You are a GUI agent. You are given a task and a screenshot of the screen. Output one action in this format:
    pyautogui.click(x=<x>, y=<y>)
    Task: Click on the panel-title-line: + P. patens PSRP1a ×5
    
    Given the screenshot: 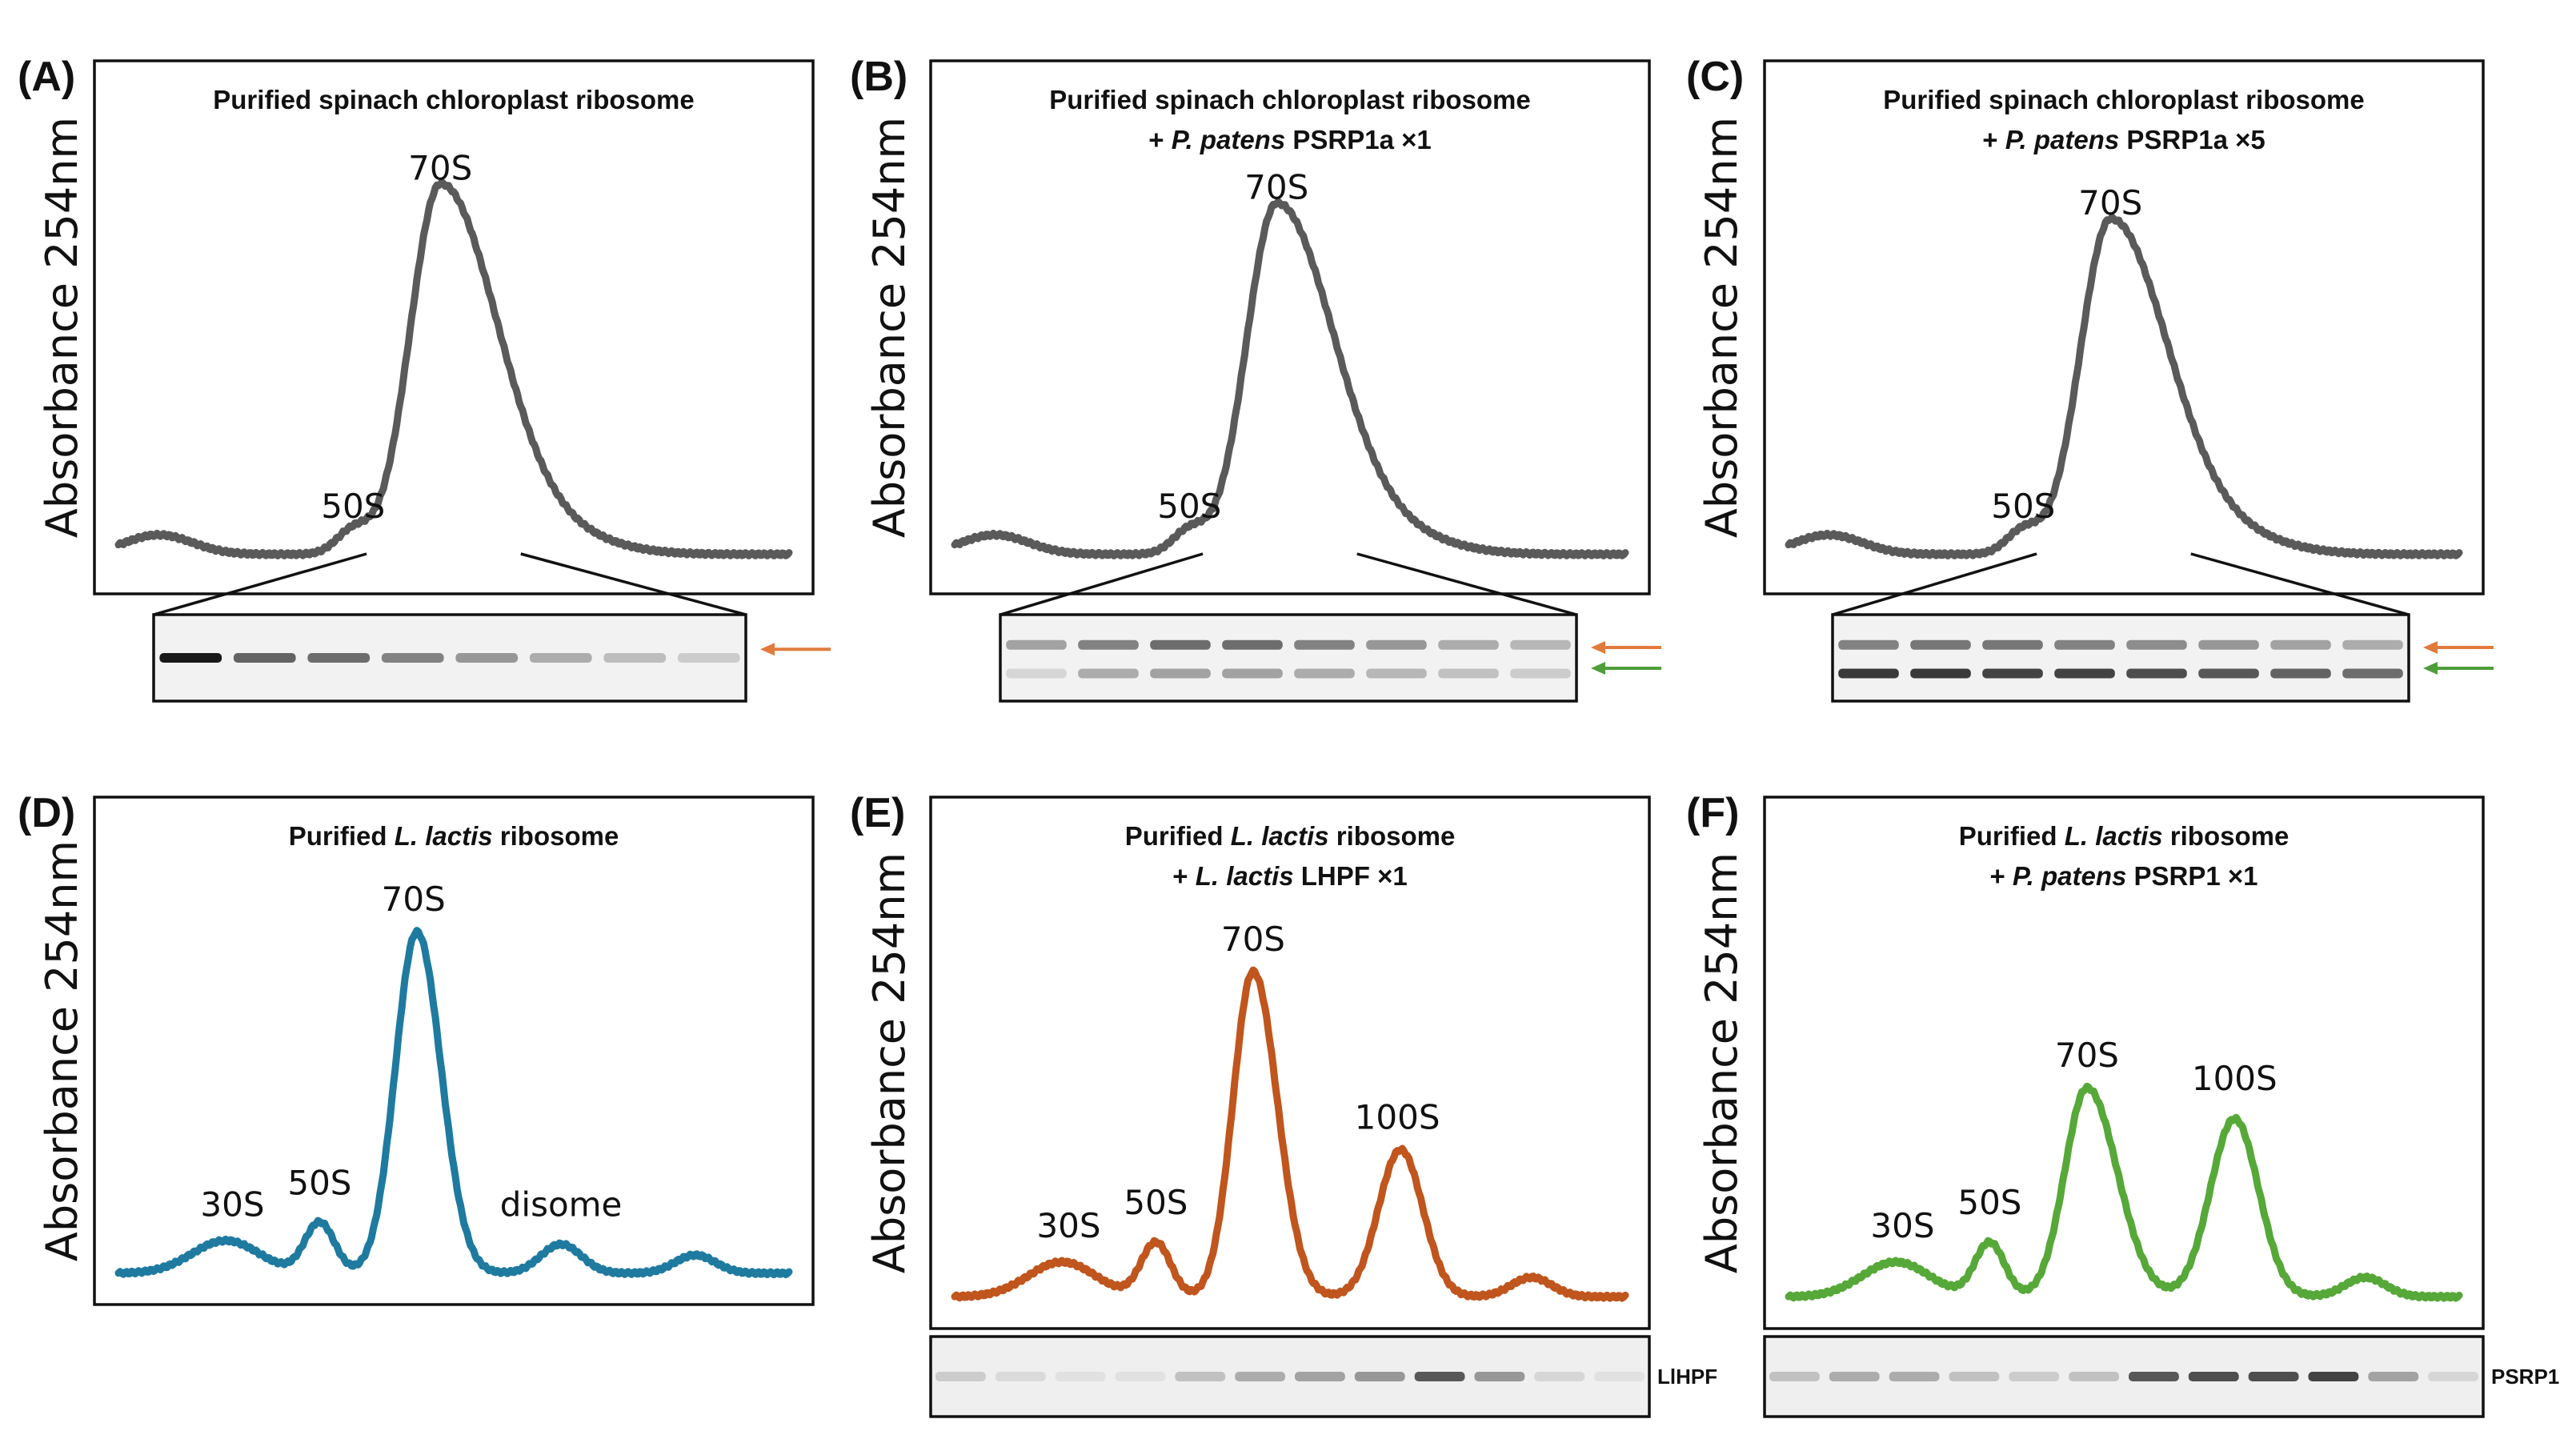 What is the action you would take?
    pyautogui.click(x=2123, y=139)
    